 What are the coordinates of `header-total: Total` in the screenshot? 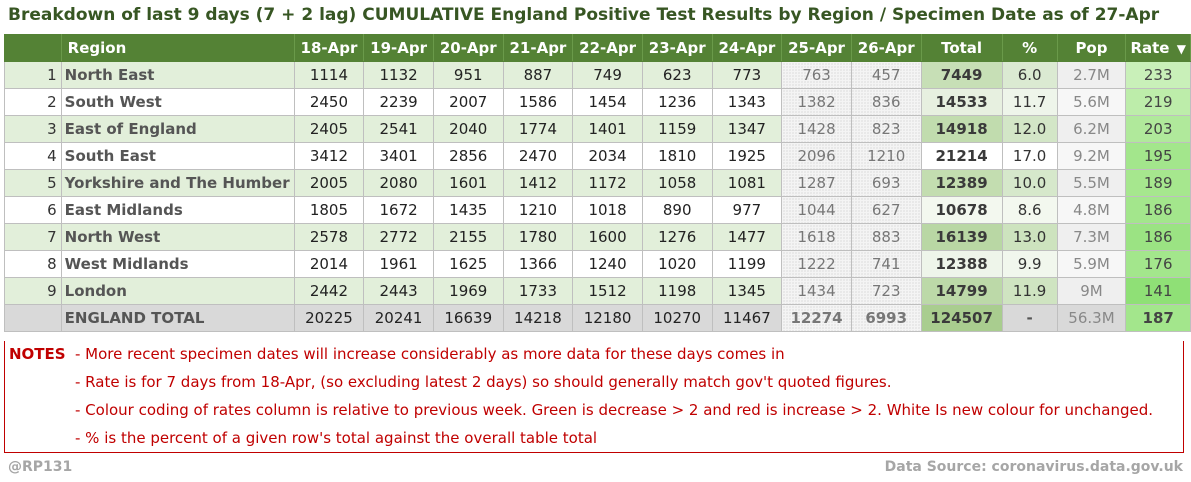 It's located at (961, 48).